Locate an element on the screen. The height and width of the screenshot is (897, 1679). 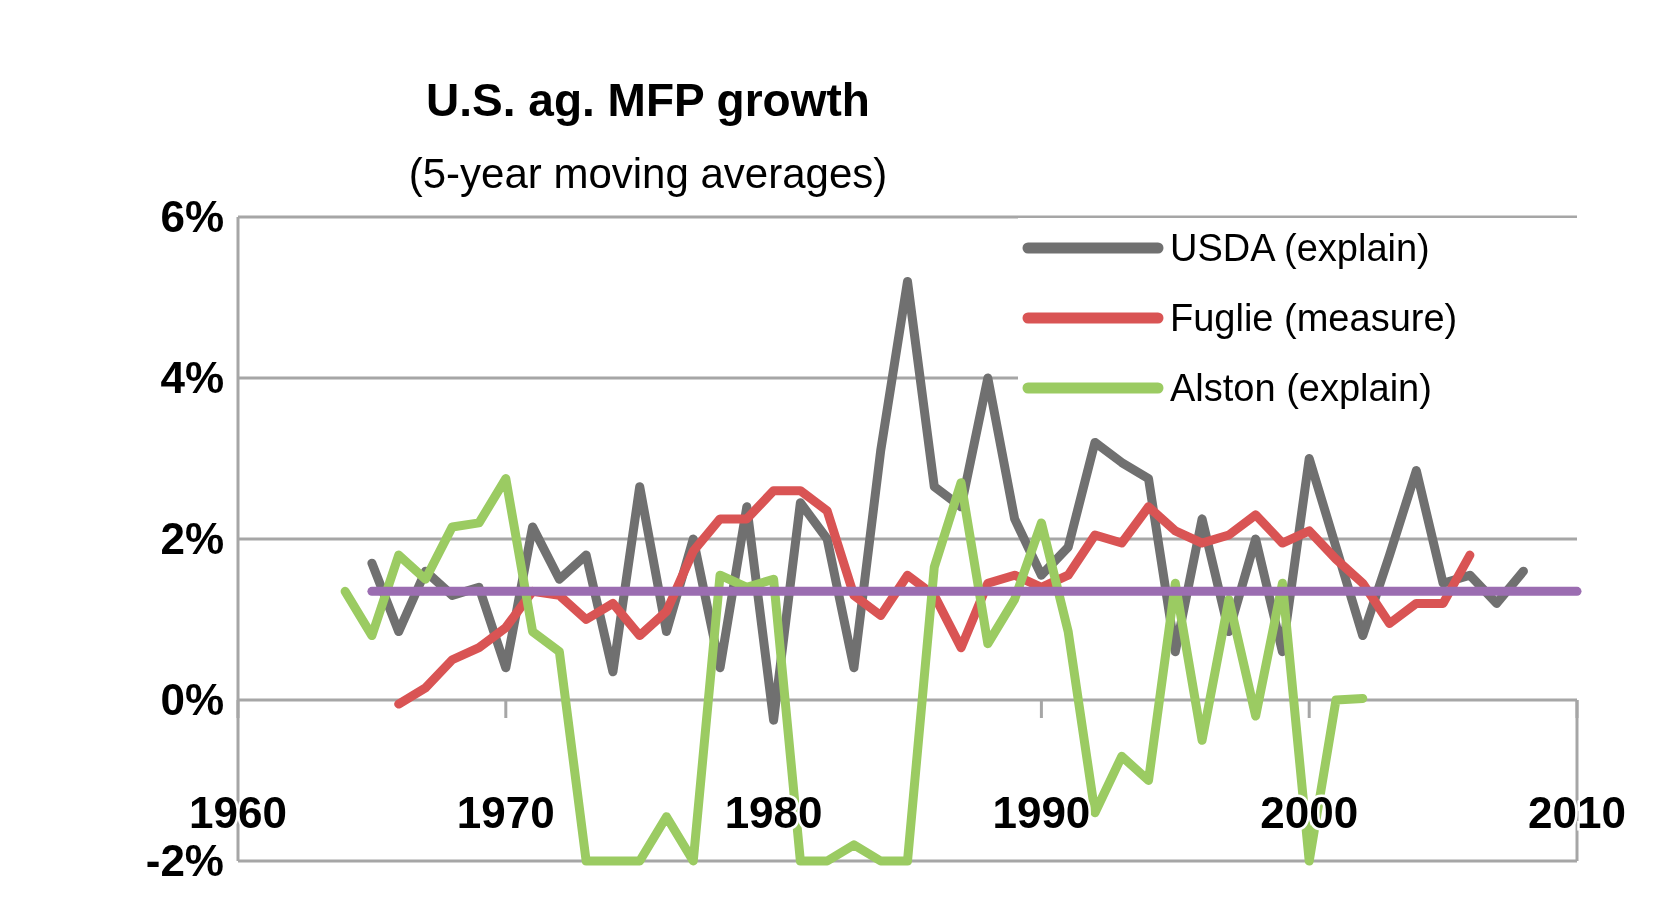
legend-label: Fuglie (measure) is located at coordinates (1314, 318).